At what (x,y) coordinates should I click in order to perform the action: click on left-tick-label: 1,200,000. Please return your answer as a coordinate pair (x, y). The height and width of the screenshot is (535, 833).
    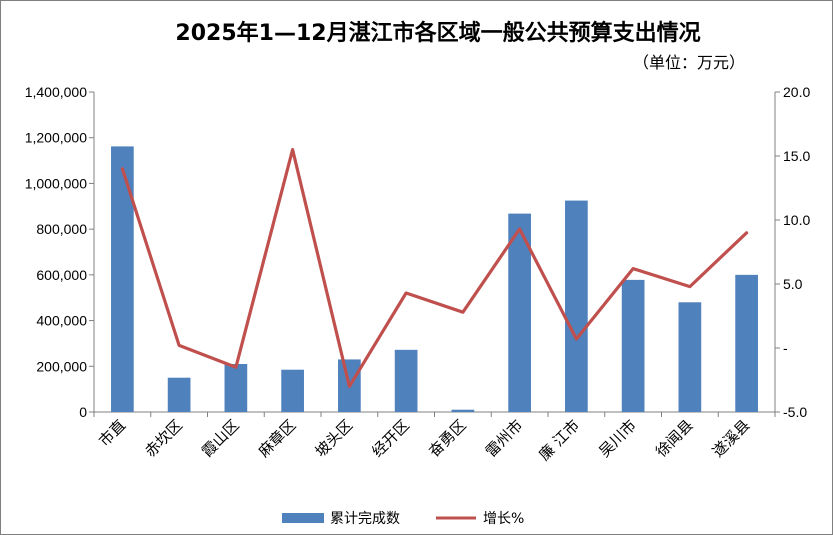
    Looking at the image, I should click on (56, 138).